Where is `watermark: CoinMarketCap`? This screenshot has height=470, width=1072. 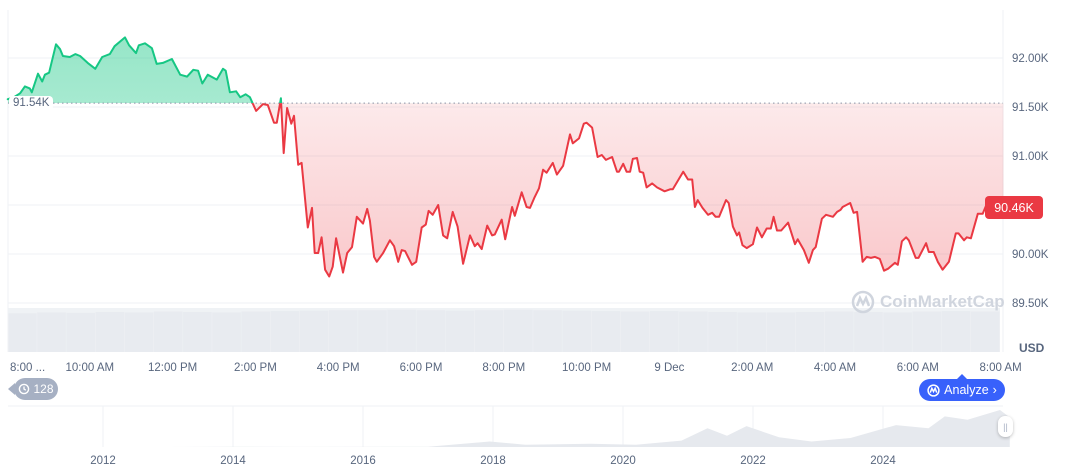 watermark: CoinMarketCap is located at coordinates (928, 302).